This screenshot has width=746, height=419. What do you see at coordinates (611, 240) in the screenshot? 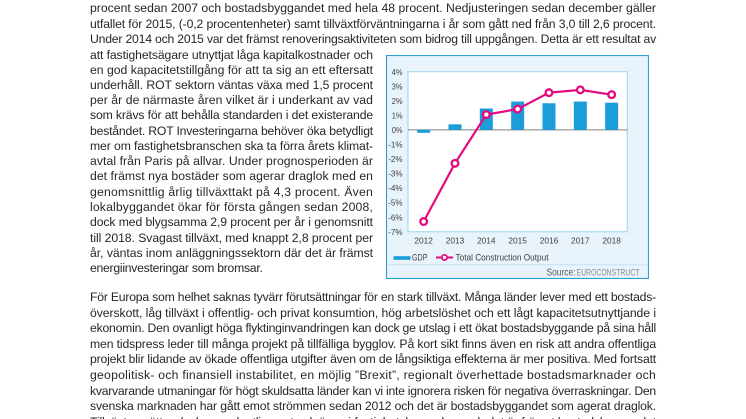
I see `svg-text: 2018` at bounding box center [611, 240].